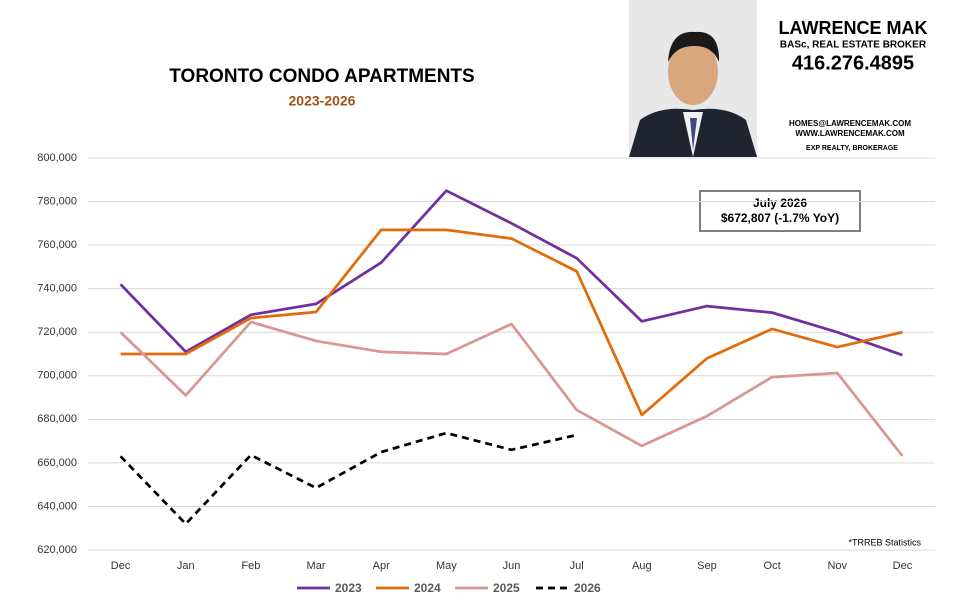 This screenshot has width=970, height=604. What do you see at coordinates (57, 550) in the screenshot?
I see `y-tick-label: 620,000` at bounding box center [57, 550].